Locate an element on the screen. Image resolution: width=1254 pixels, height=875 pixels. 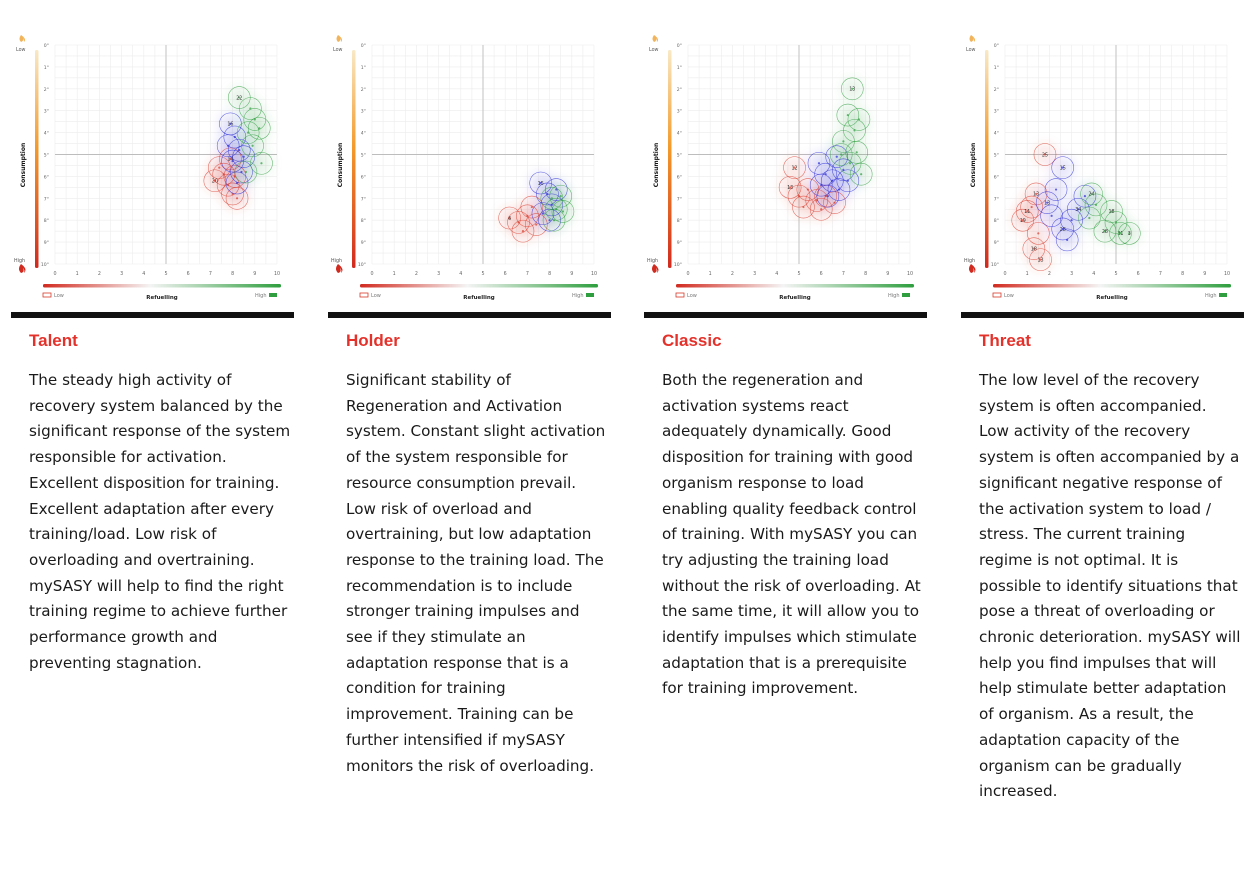
x-axis-label: Refuelling is located at coordinates (479, 298).